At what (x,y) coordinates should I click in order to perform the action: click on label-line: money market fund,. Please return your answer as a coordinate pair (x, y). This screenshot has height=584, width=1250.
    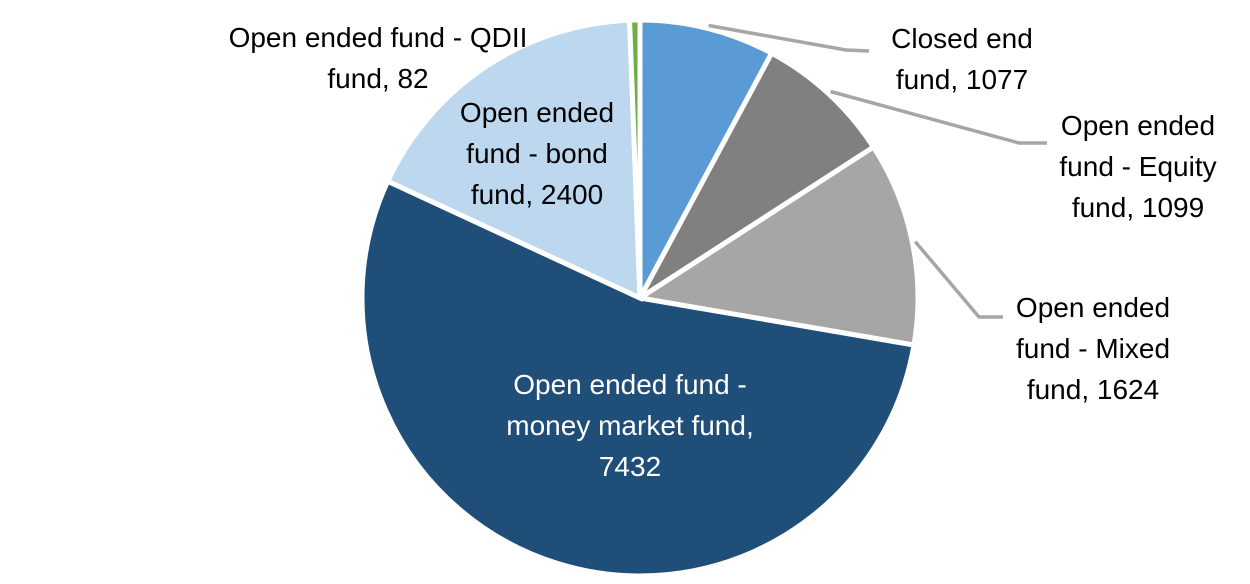
    Looking at the image, I should click on (630, 425).